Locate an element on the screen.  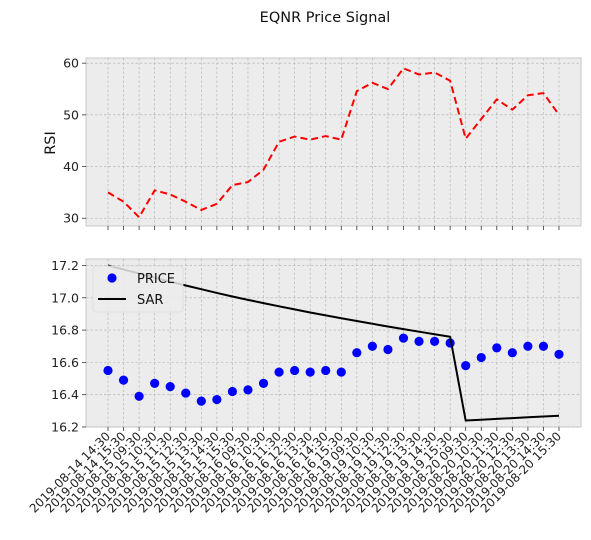
legend-price-label: PRICE is located at coordinates (156, 279).